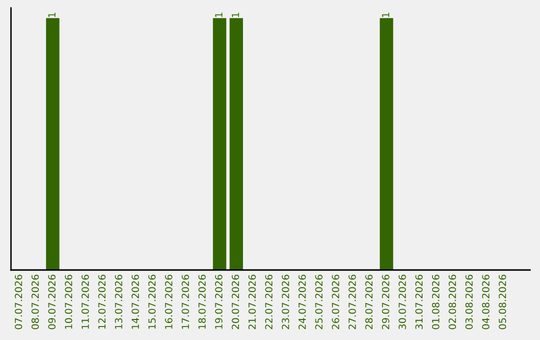 The height and width of the screenshot is (340, 540). What do you see at coordinates (319, 302) in the screenshot?
I see `x-tick-label: 25.07.2026` at bounding box center [319, 302].